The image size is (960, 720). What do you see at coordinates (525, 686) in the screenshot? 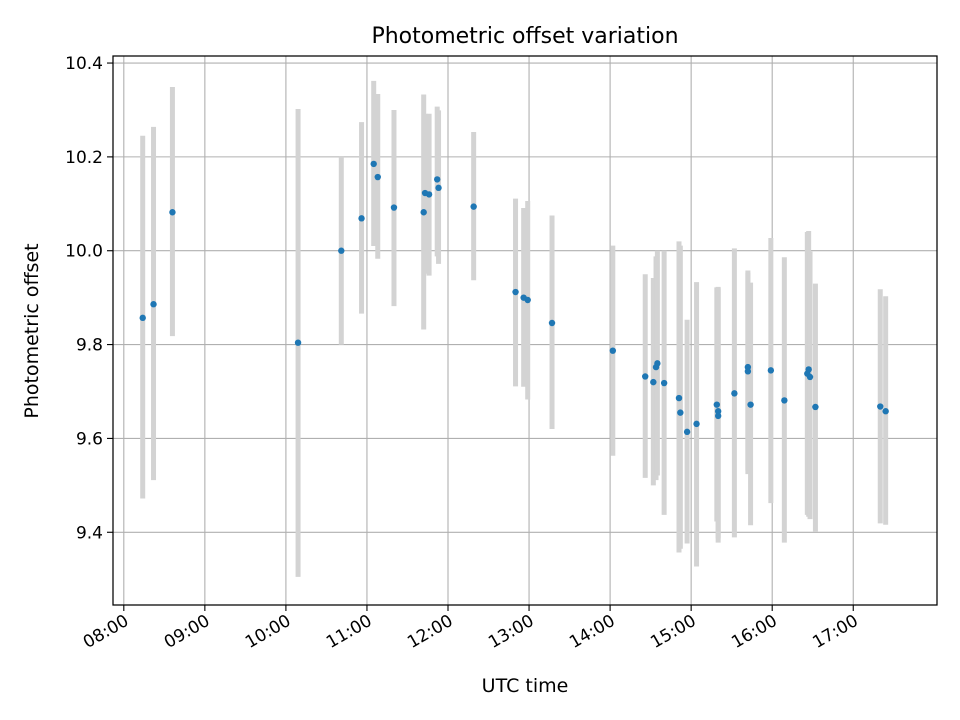
I see `x-axis-label: UTC time` at bounding box center [525, 686].